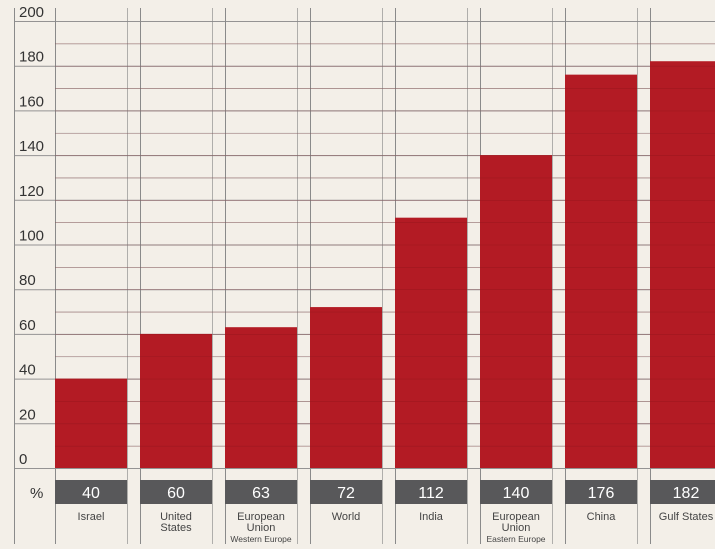 The height and width of the screenshot is (549, 715). What do you see at coordinates (261, 539) in the screenshot?
I see `category-label: Western Europe` at bounding box center [261, 539].